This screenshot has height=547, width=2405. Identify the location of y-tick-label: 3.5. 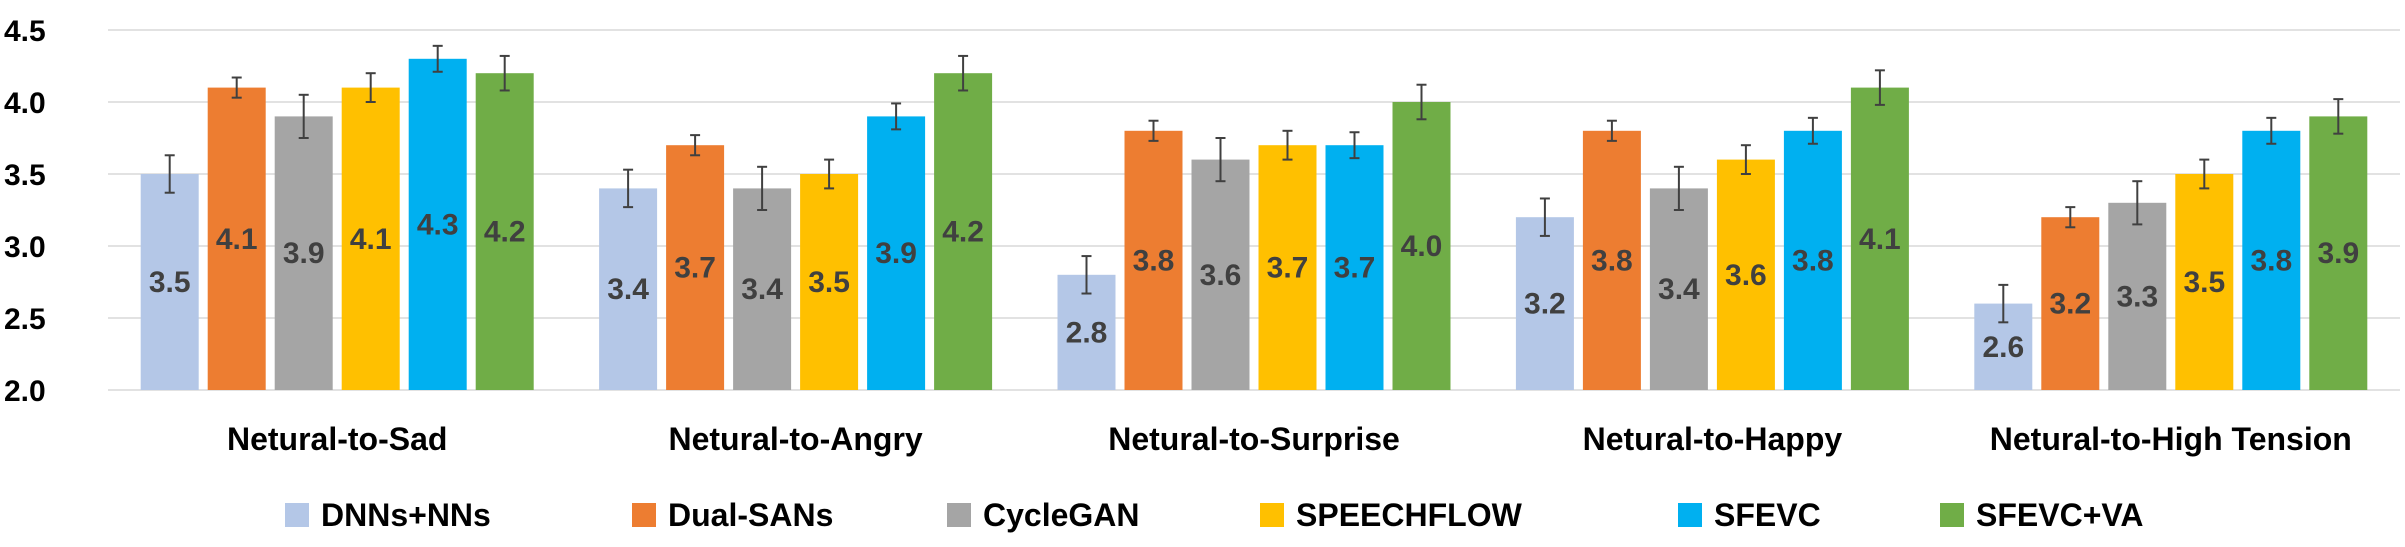
(25, 175).